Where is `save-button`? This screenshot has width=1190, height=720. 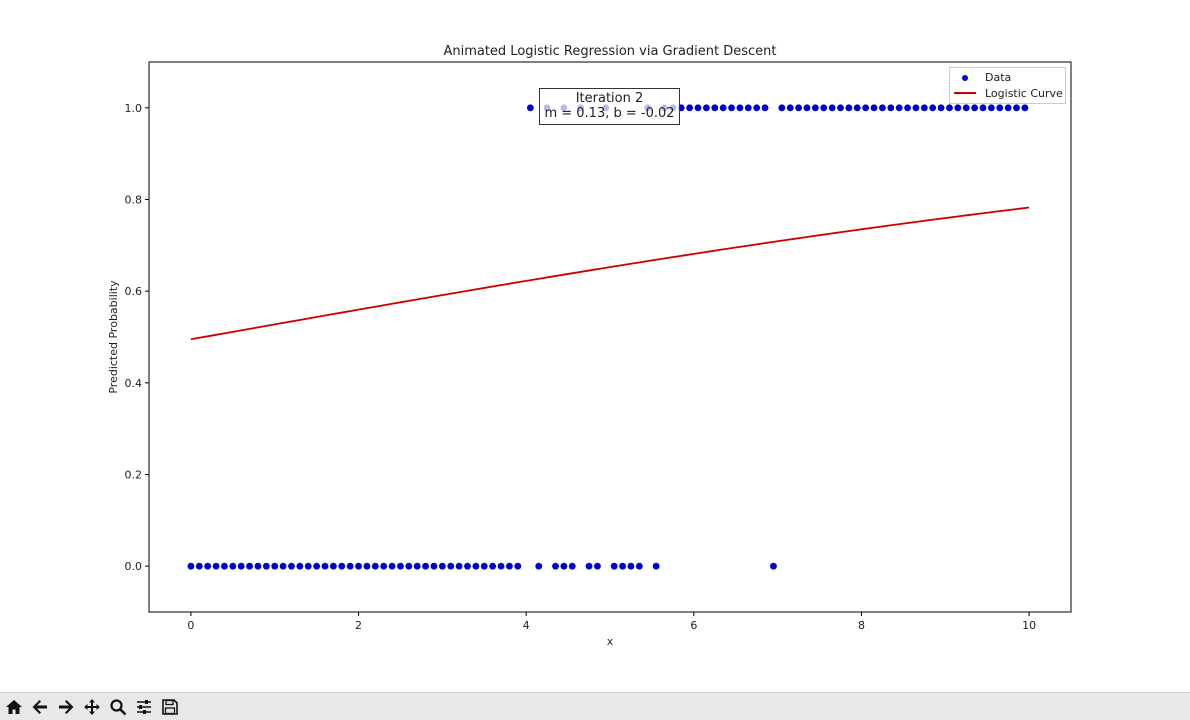 save-button is located at coordinates (170, 707).